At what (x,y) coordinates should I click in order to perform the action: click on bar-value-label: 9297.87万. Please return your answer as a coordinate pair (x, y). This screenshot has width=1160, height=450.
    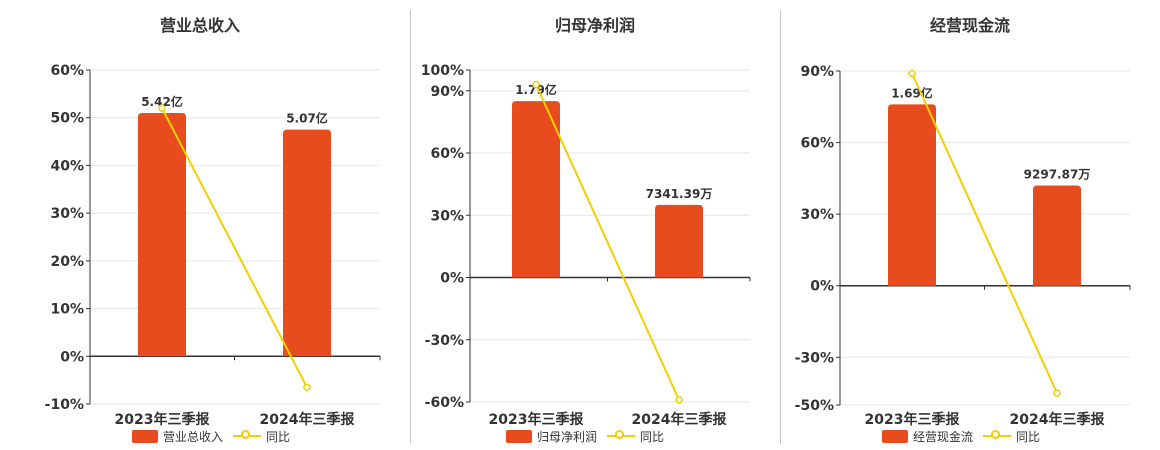
    Looking at the image, I should click on (1057, 175).